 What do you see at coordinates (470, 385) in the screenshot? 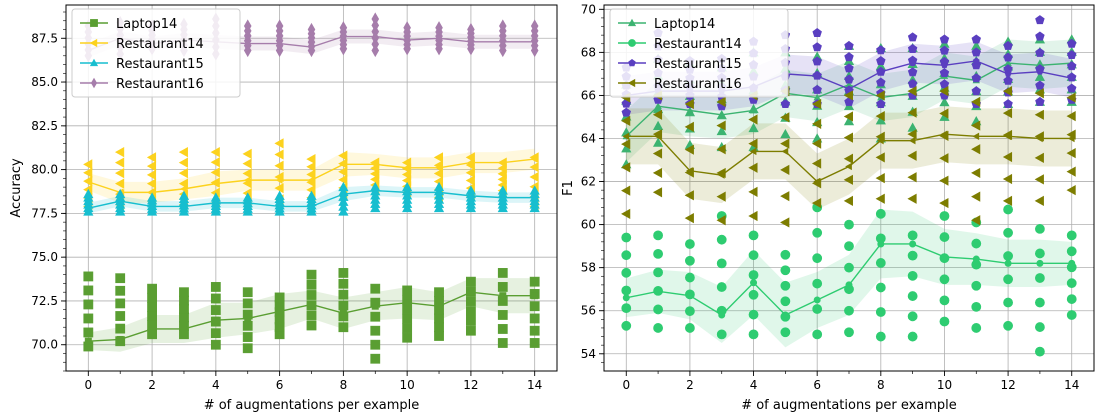
I see `x-tick-label: 12` at bounding box center [470, 385].